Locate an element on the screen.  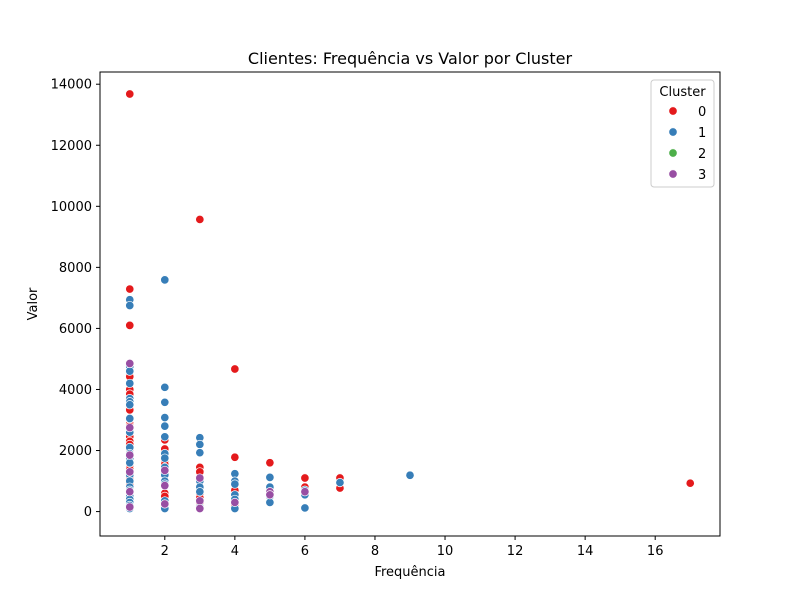
x-axis: 2 4 6 8 10 12 14 16 is located at coordinates (412, 547).